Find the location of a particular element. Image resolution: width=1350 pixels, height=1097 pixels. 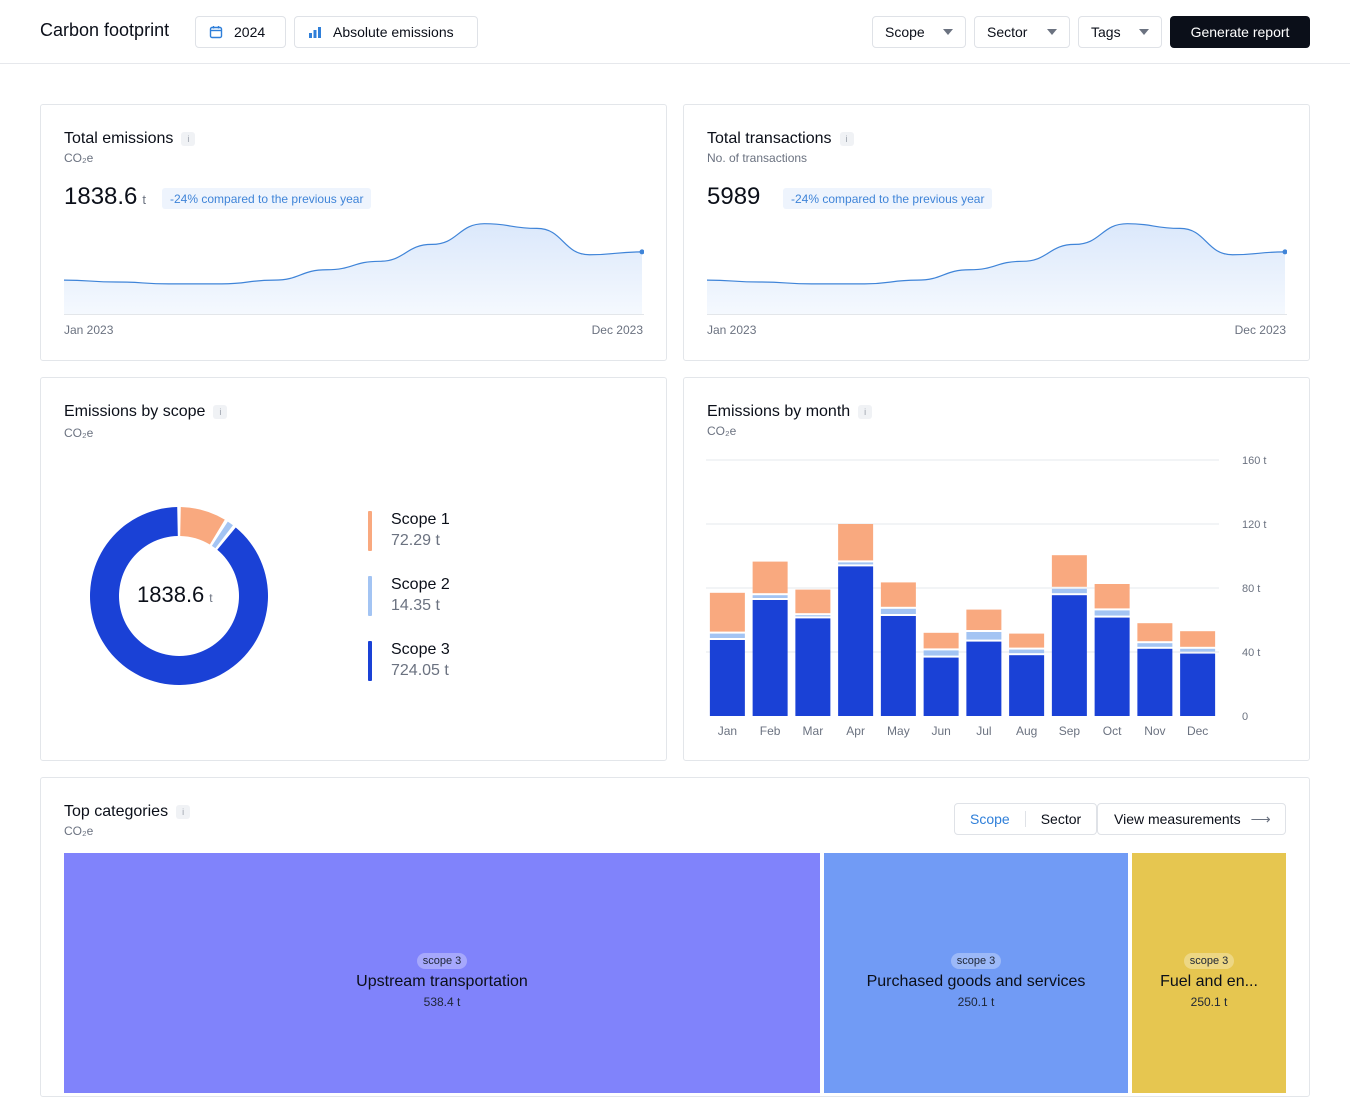

tile-content: scope 3 Upstream transportation 538.4 t is located at coordinates (442, 980).